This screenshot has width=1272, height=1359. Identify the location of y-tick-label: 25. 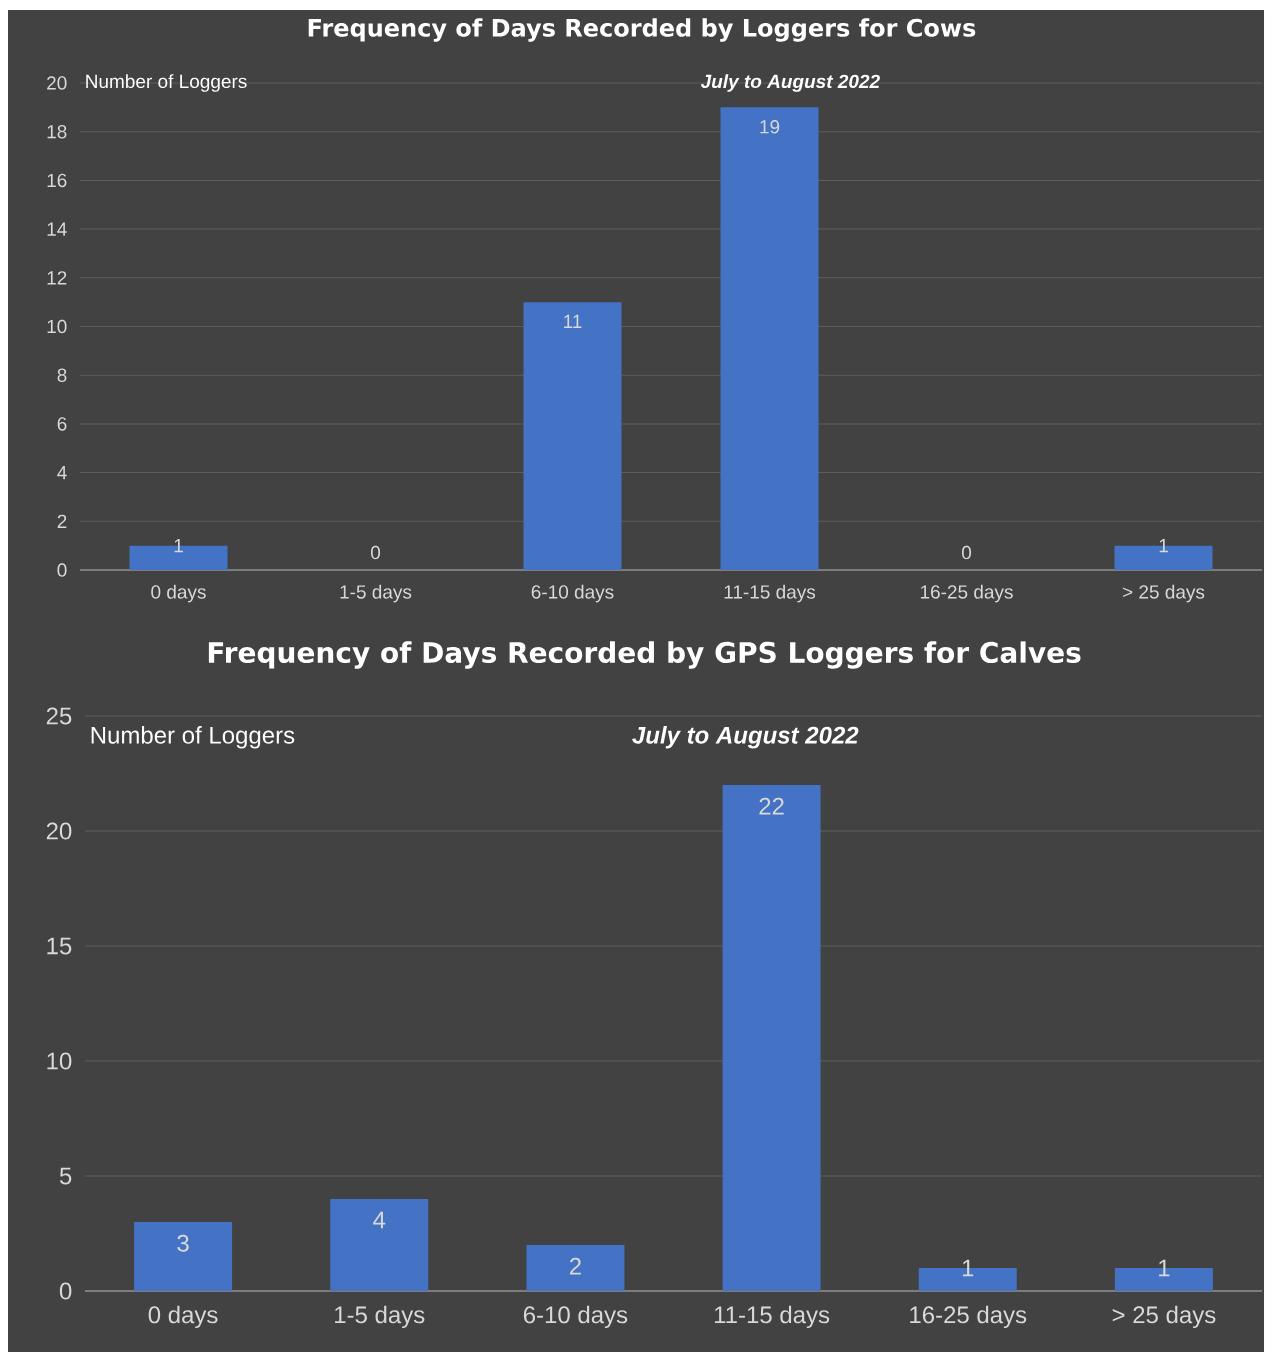
(59, 716).